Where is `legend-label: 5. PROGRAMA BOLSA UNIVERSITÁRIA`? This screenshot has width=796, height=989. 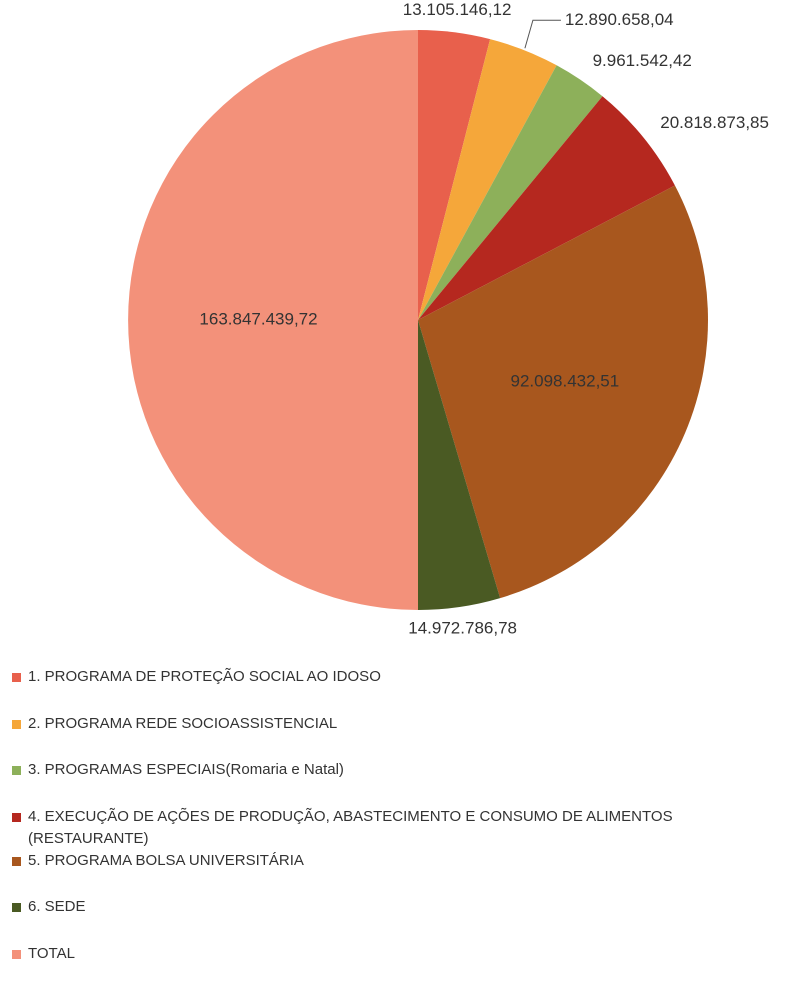 legend-label: 5. PROGRAMA BOLSA UNIVERSITÁRIA is located at coordinates (166, 860).